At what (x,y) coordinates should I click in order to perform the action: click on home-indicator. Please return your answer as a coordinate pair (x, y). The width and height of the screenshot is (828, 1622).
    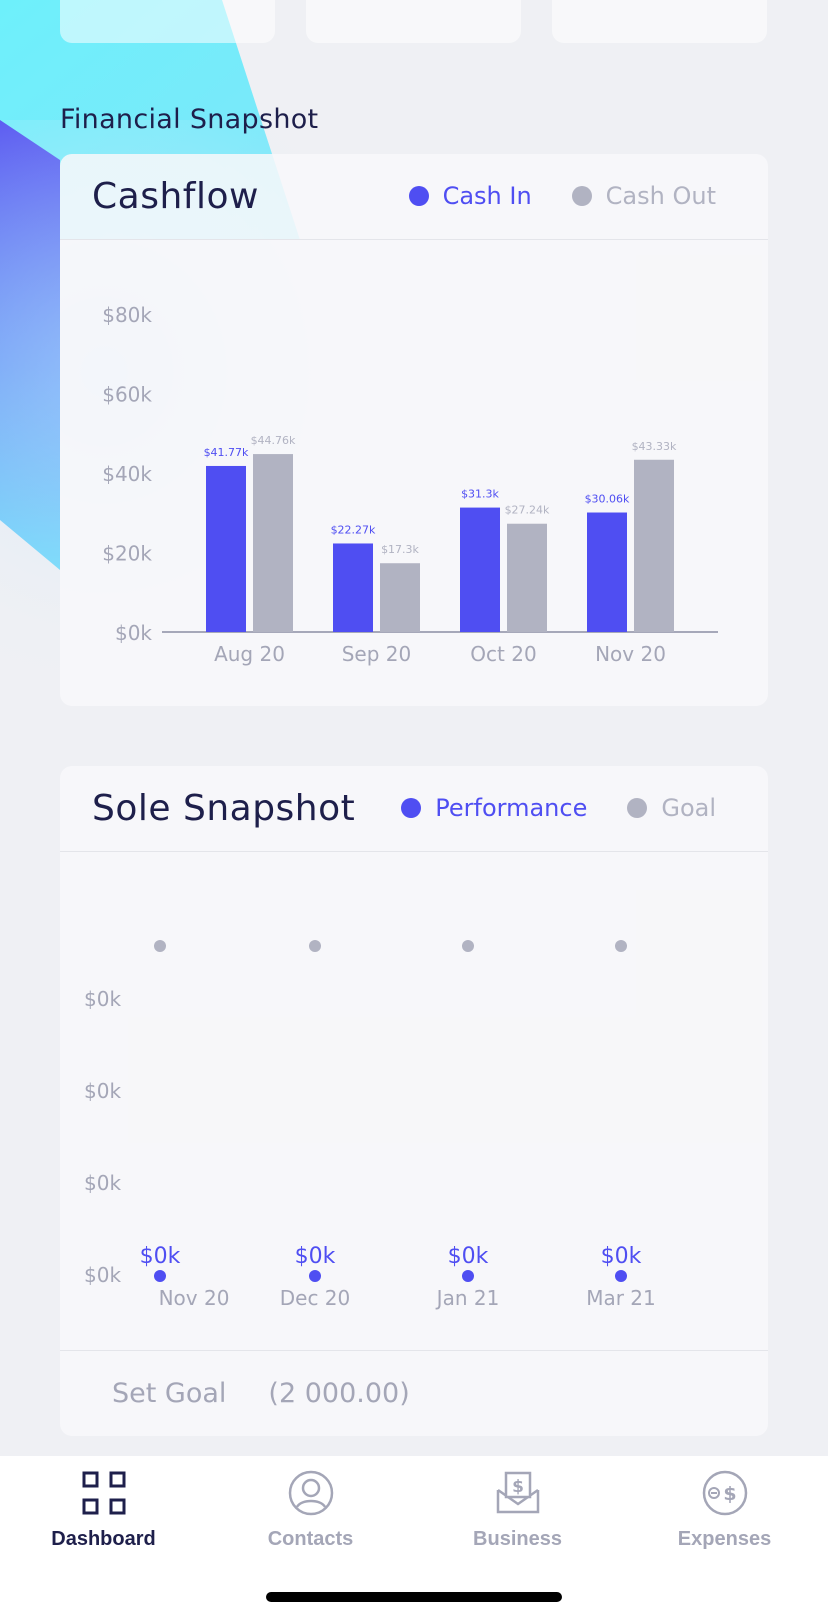
    Looking at the image, I should click on (414, 1597).